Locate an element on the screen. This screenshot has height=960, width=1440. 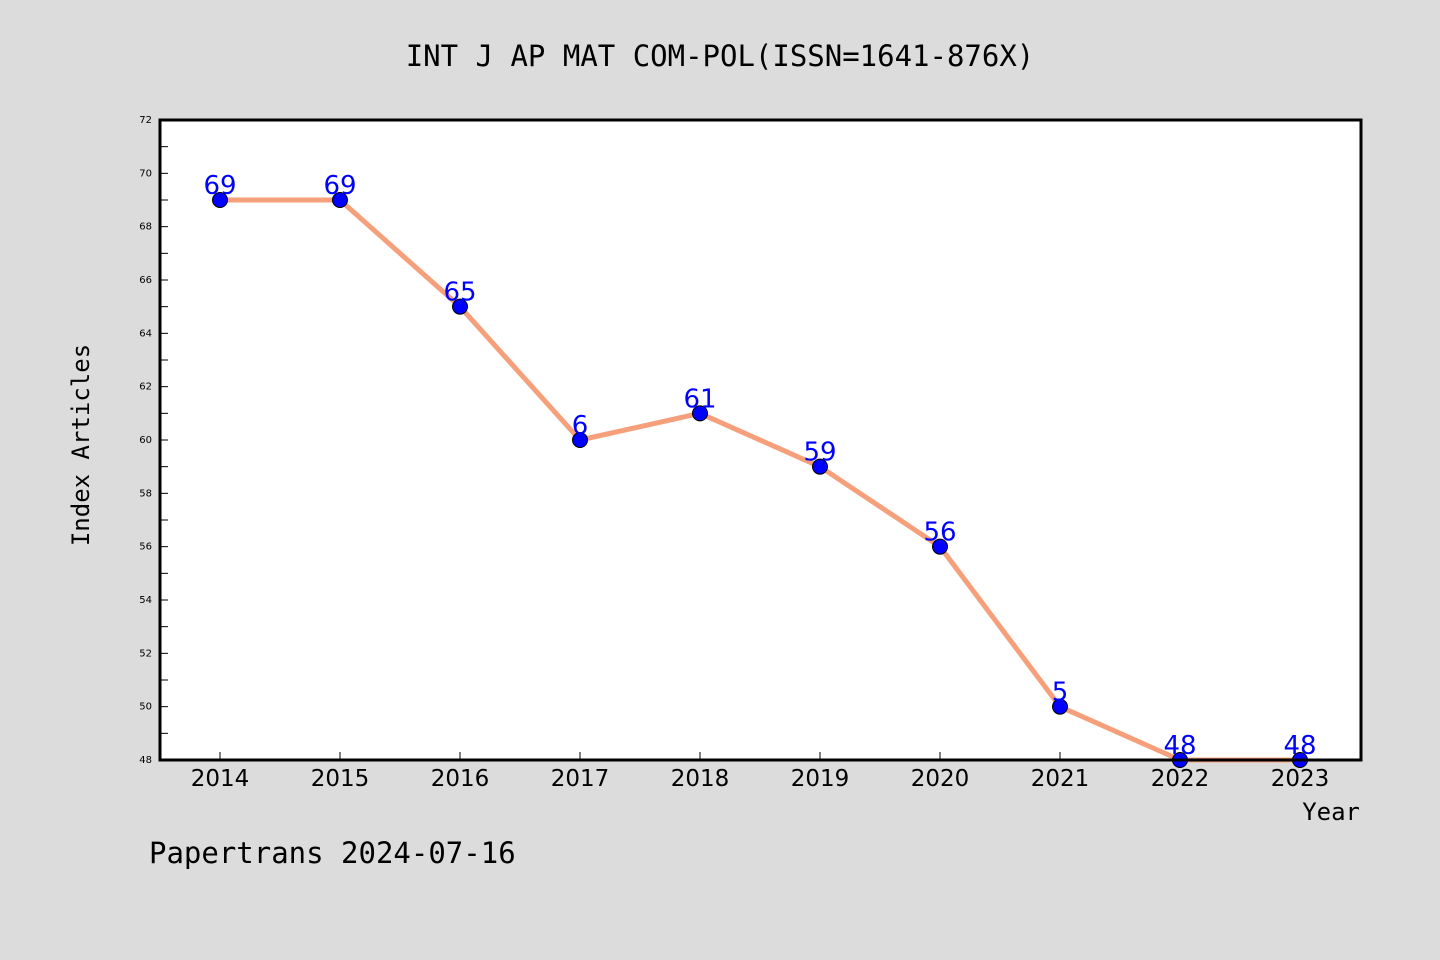
data-label: 56 is located at coordinates (939, 533).